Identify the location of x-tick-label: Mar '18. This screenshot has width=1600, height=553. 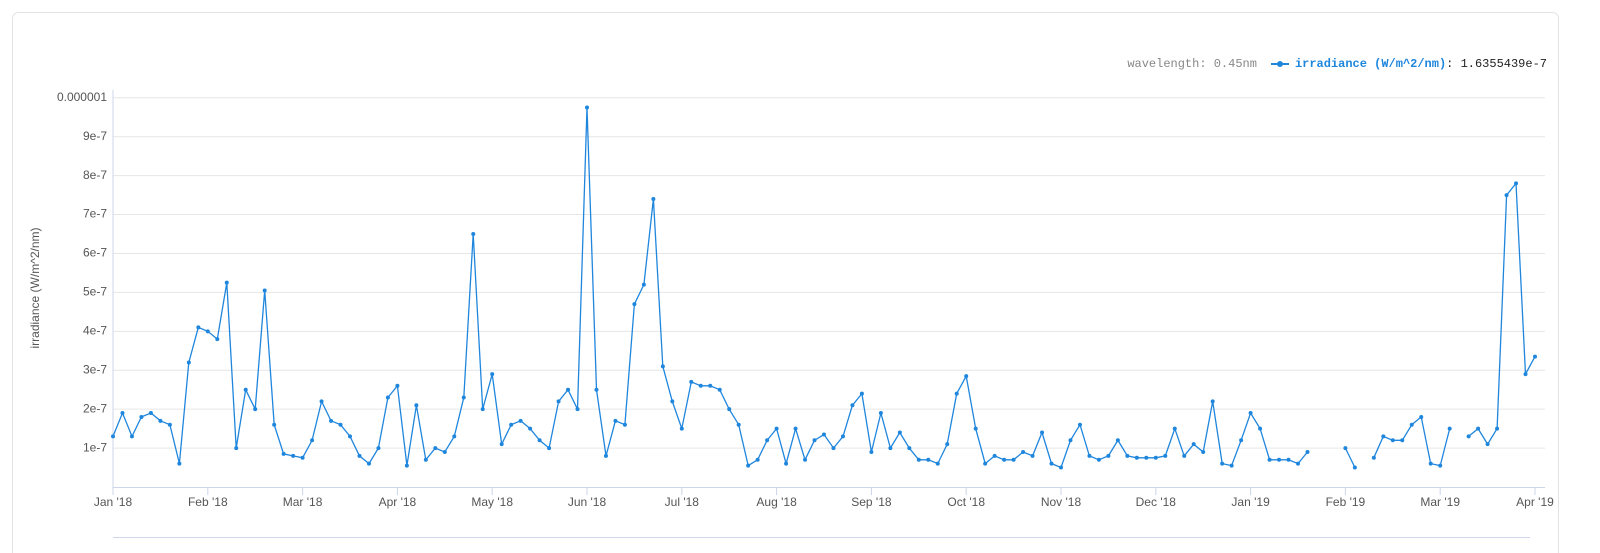
(303, 502).